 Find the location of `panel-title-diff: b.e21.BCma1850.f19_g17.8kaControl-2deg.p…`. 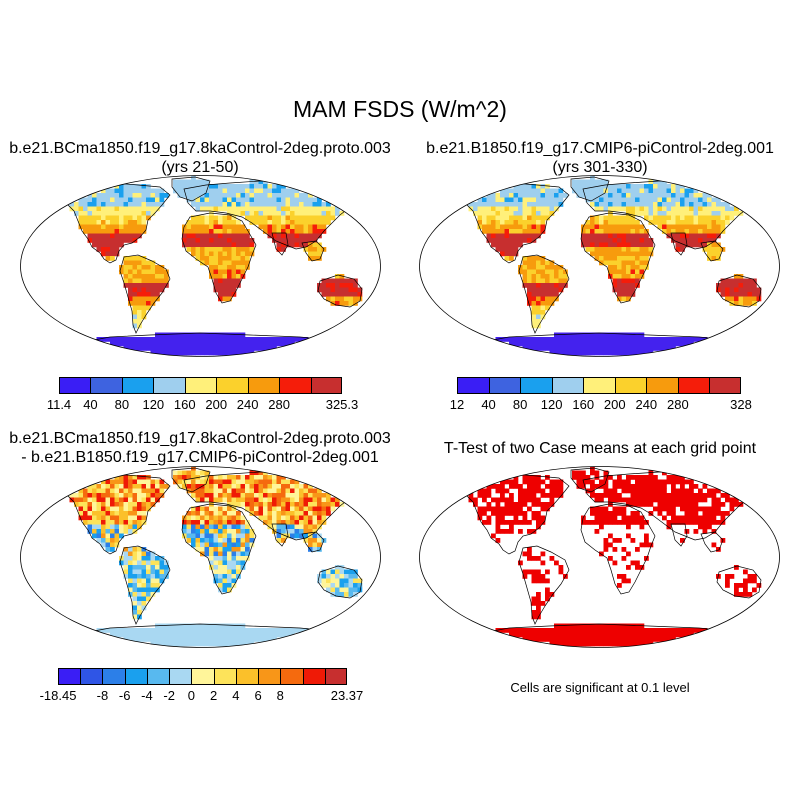

panel-title-diff: b.e21.BCma1850.f19_g17.8kaControl-2deg.p… is located at coordinates (200, 448).